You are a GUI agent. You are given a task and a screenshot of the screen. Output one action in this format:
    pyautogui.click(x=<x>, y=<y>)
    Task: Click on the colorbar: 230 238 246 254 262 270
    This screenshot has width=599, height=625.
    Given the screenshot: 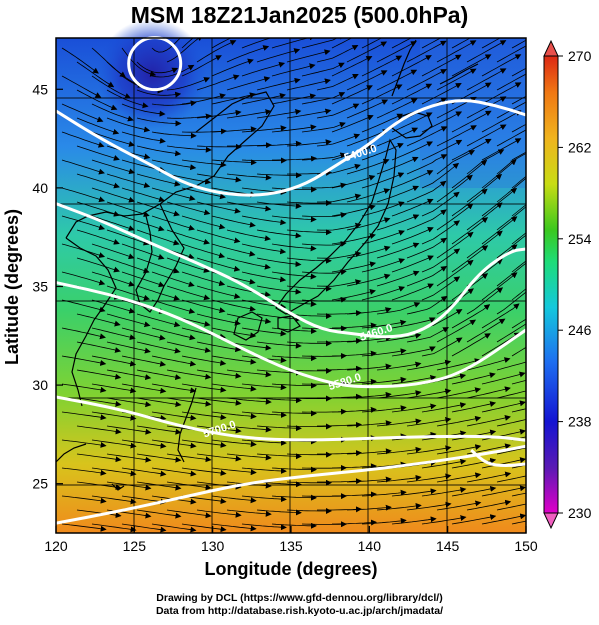 What is the action you would take?
    pyautogui.click(x=567, y=284)
    